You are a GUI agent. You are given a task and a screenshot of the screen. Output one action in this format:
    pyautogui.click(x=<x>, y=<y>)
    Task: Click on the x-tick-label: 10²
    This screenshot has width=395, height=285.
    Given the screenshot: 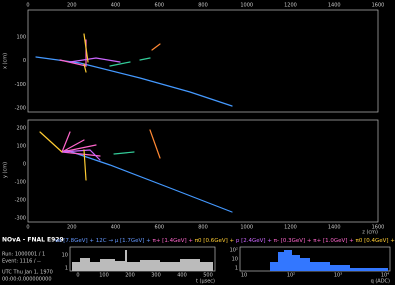 What is the action you would take?
    pyautogui.click(x=291, y=276)
    